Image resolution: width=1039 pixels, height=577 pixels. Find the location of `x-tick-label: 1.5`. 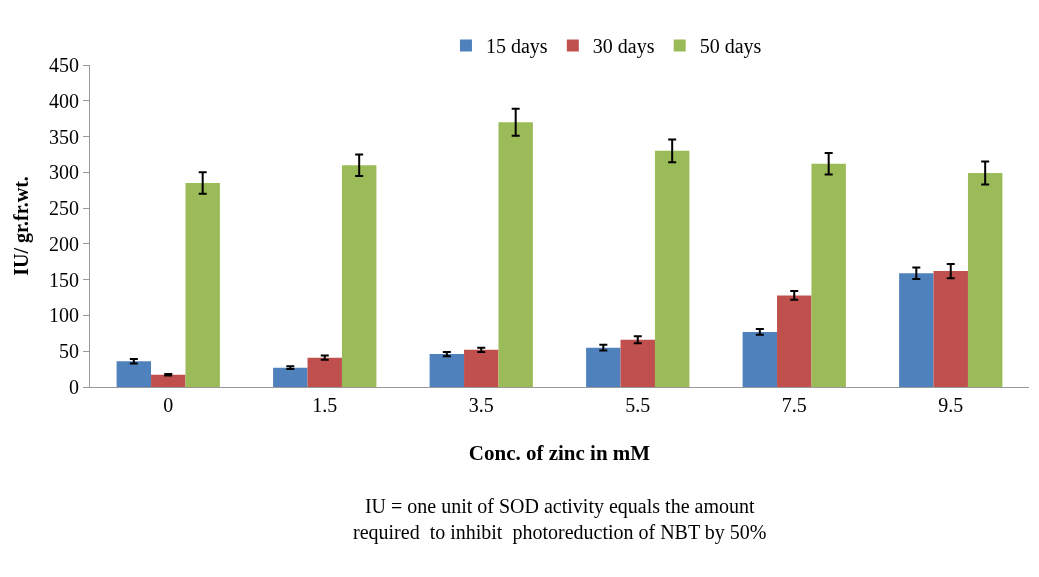

x-tick-label: 1.5 is located at coordinates (325, 405).